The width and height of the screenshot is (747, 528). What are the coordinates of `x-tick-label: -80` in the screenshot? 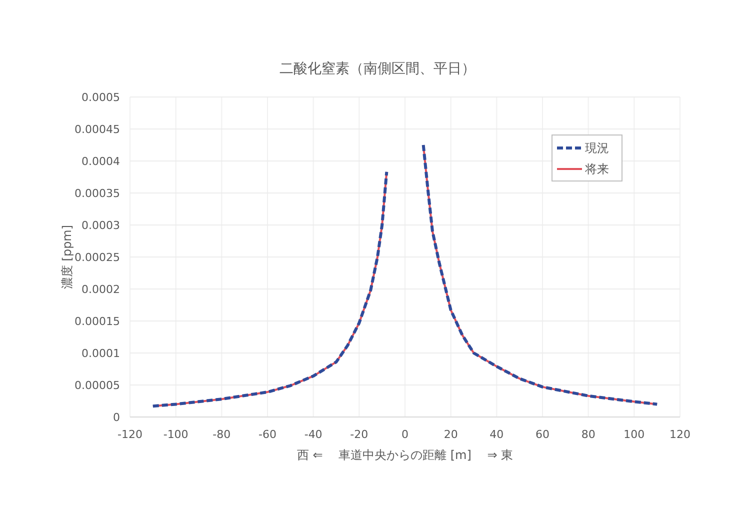 It's located at (221, 434).